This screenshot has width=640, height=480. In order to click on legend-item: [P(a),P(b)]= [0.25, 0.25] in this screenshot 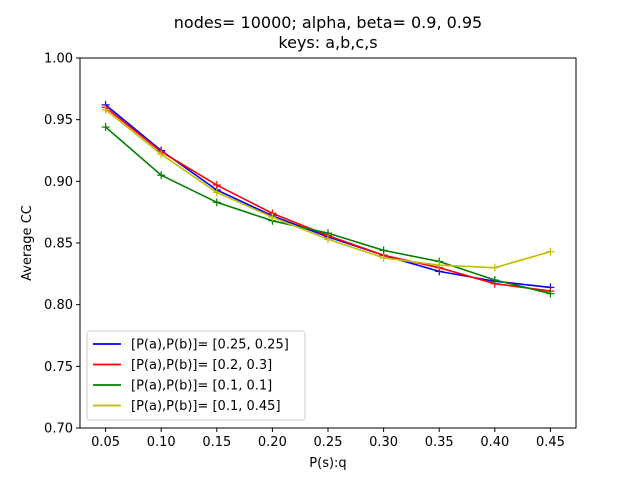, I will do `click(191, 345)`.